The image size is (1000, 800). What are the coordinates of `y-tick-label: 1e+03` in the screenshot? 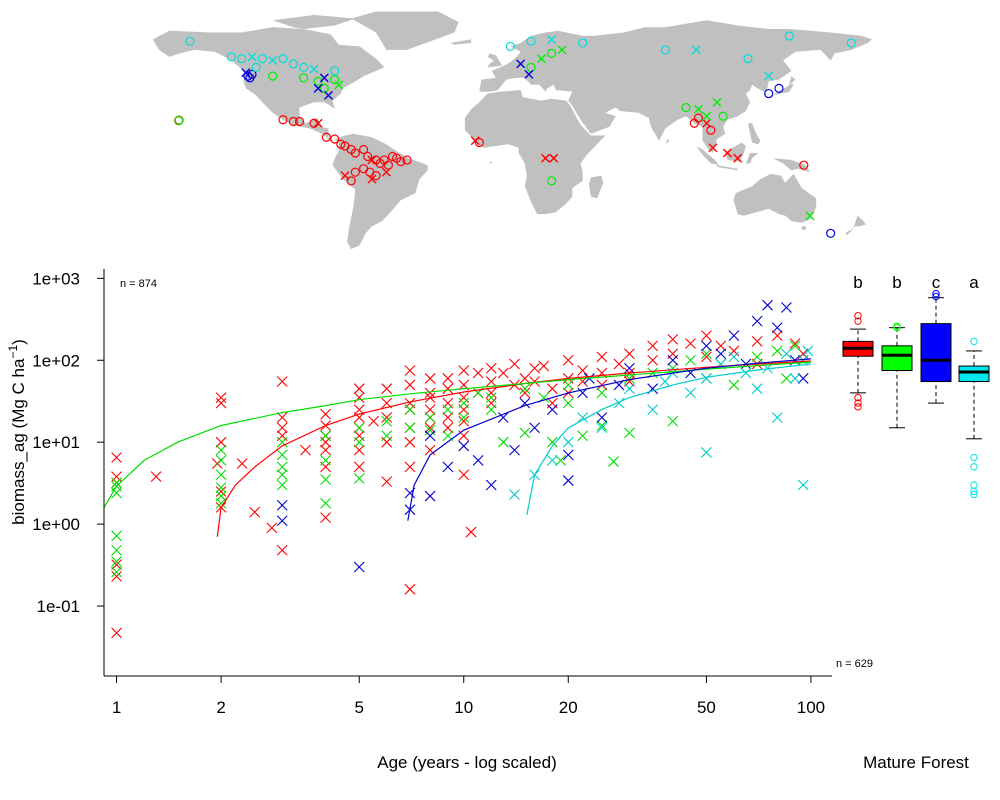 It's located at (56, 278).